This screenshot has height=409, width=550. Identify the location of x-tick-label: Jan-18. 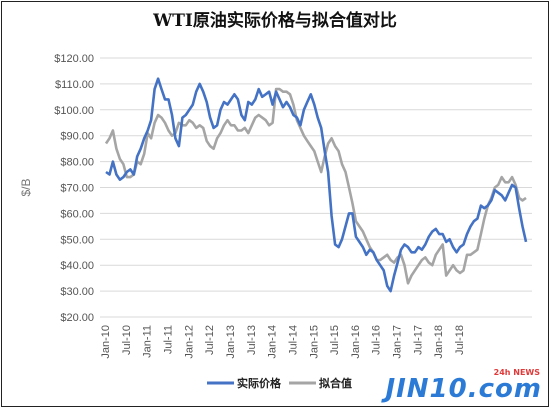
(439, 342).